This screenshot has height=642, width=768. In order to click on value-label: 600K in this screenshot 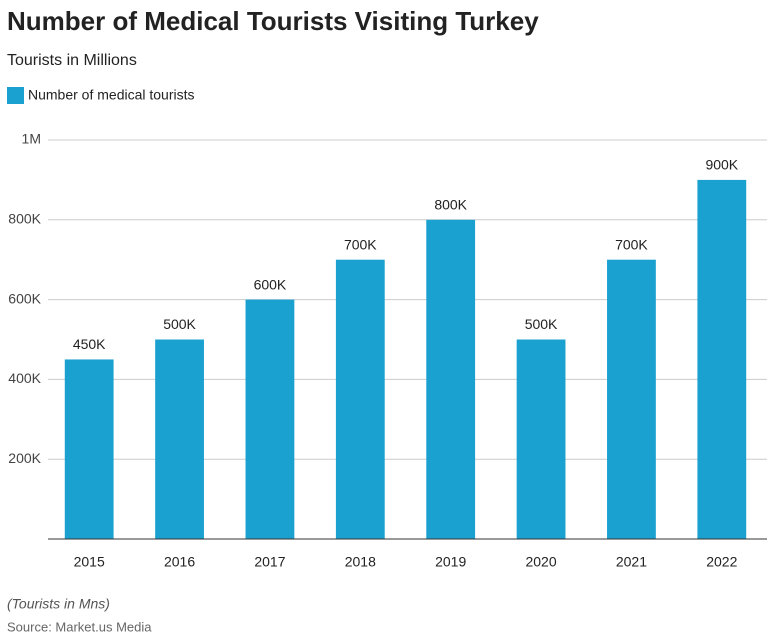, I will do `click(270, 284)`.